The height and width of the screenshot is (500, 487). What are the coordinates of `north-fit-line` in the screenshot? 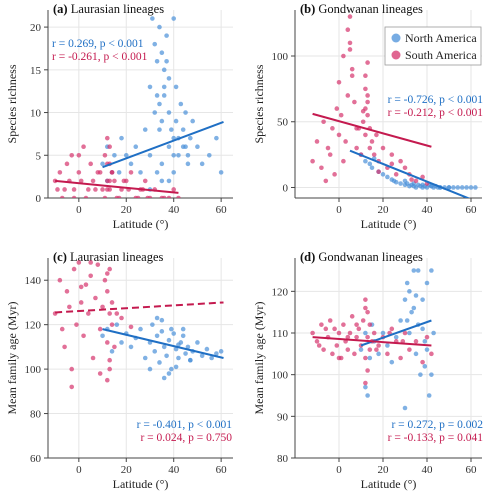 It's located at (410, 173).